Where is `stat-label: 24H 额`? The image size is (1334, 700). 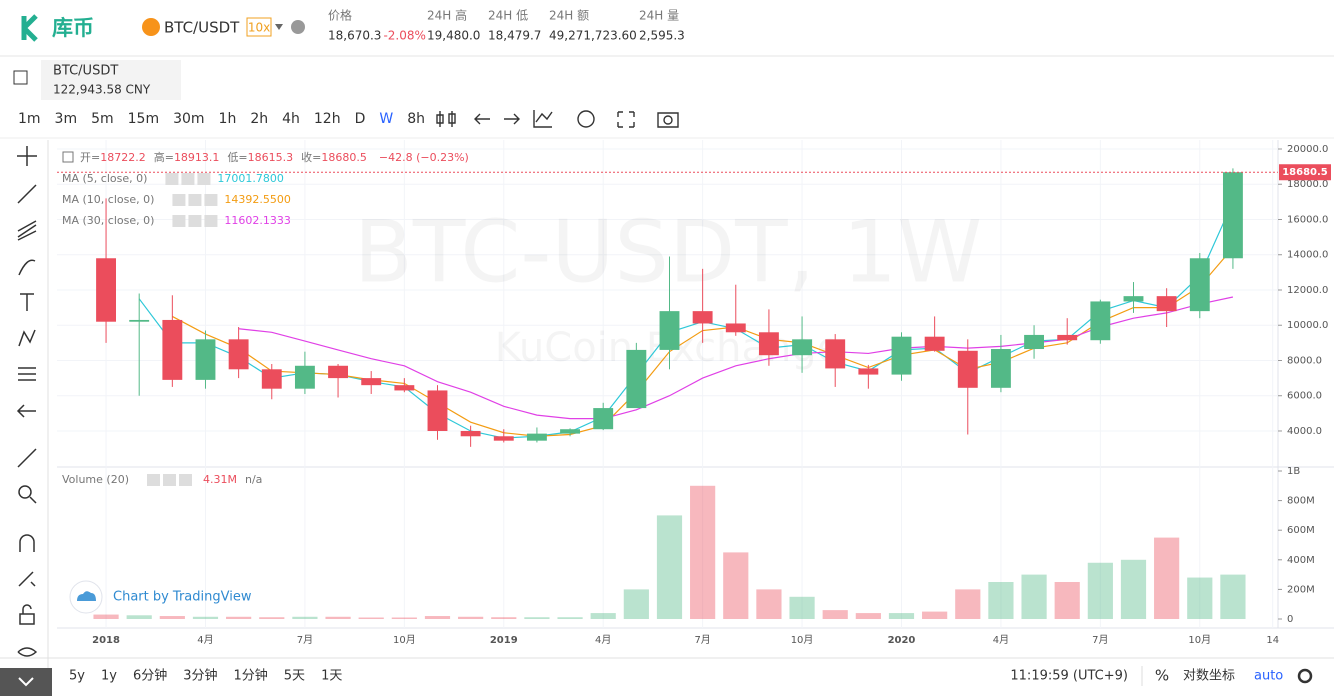 stat-label: 24H 额 is located at coordinates (569, 16).